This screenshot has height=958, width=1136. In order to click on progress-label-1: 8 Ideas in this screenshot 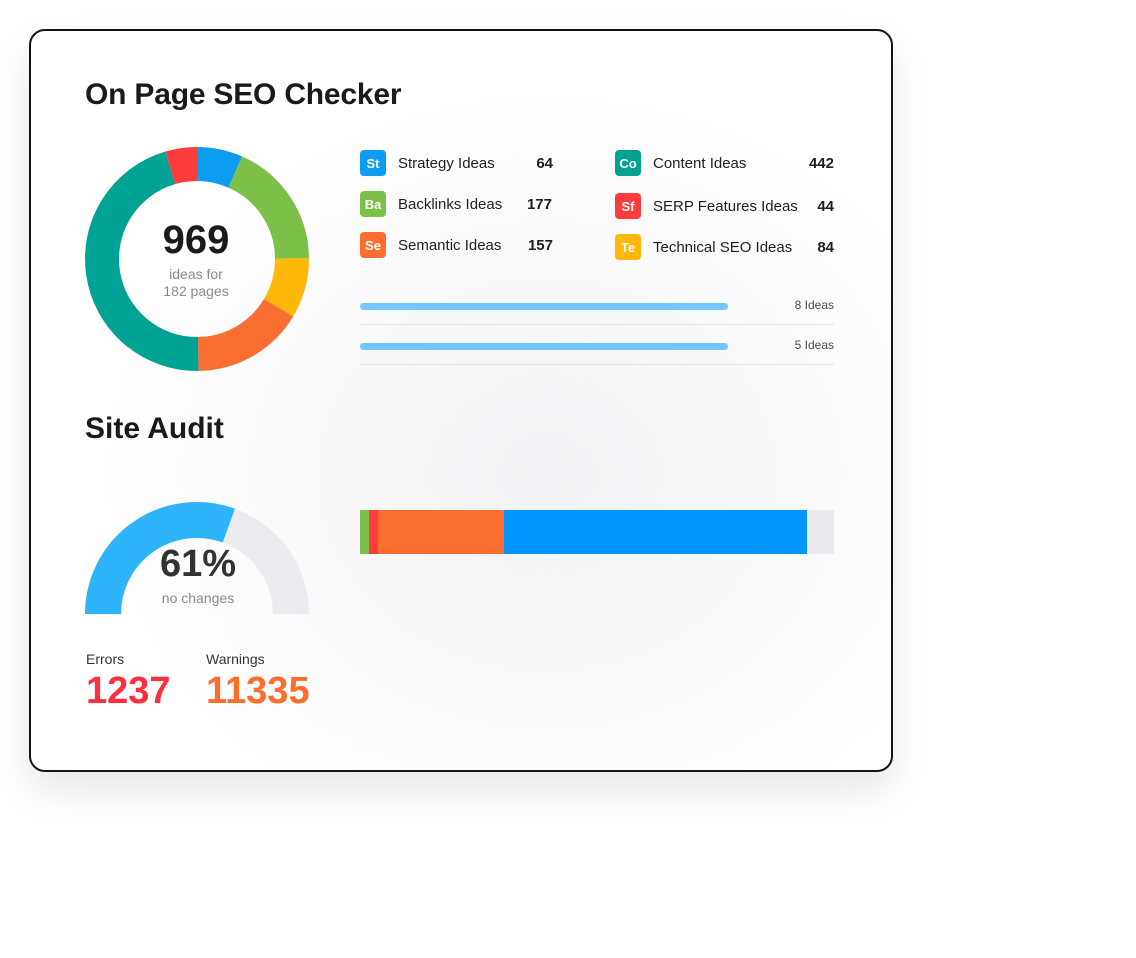, I will do `click(814, 305)`.